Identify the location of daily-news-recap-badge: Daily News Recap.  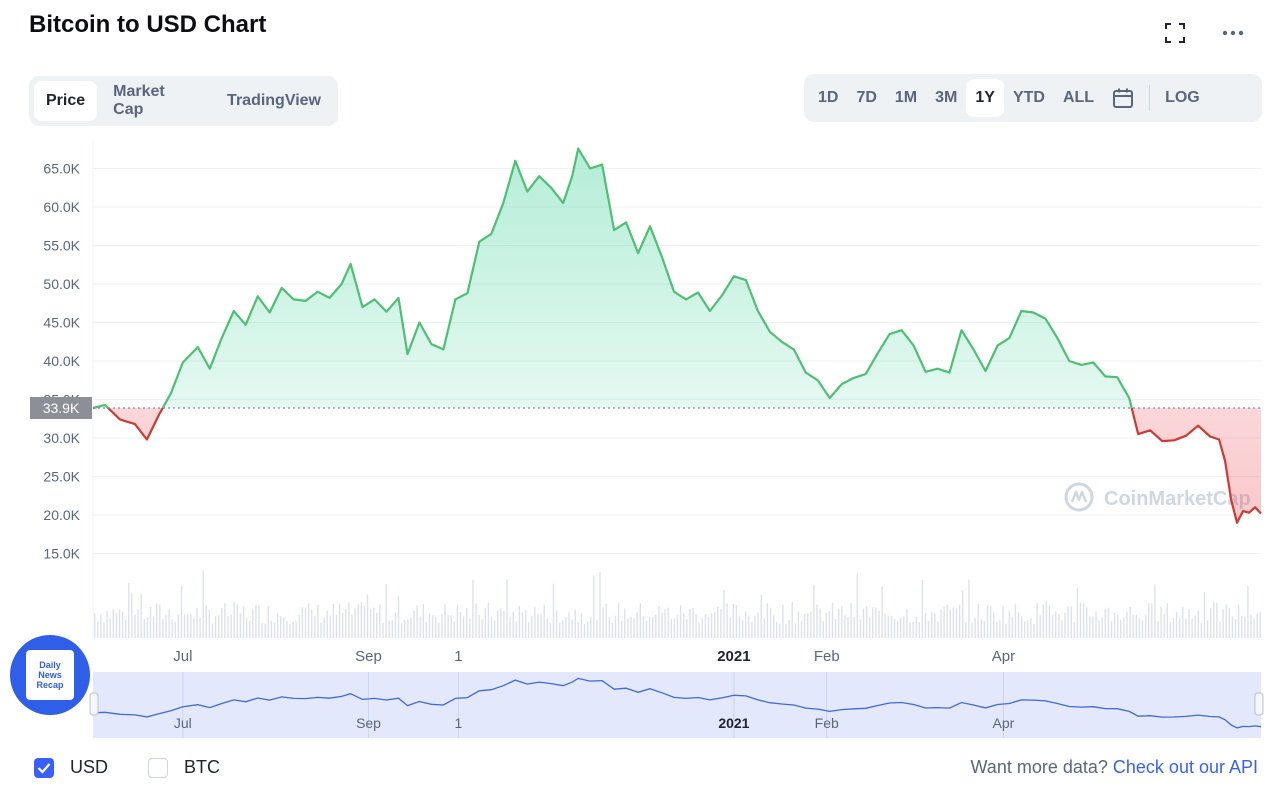
(50, 675).